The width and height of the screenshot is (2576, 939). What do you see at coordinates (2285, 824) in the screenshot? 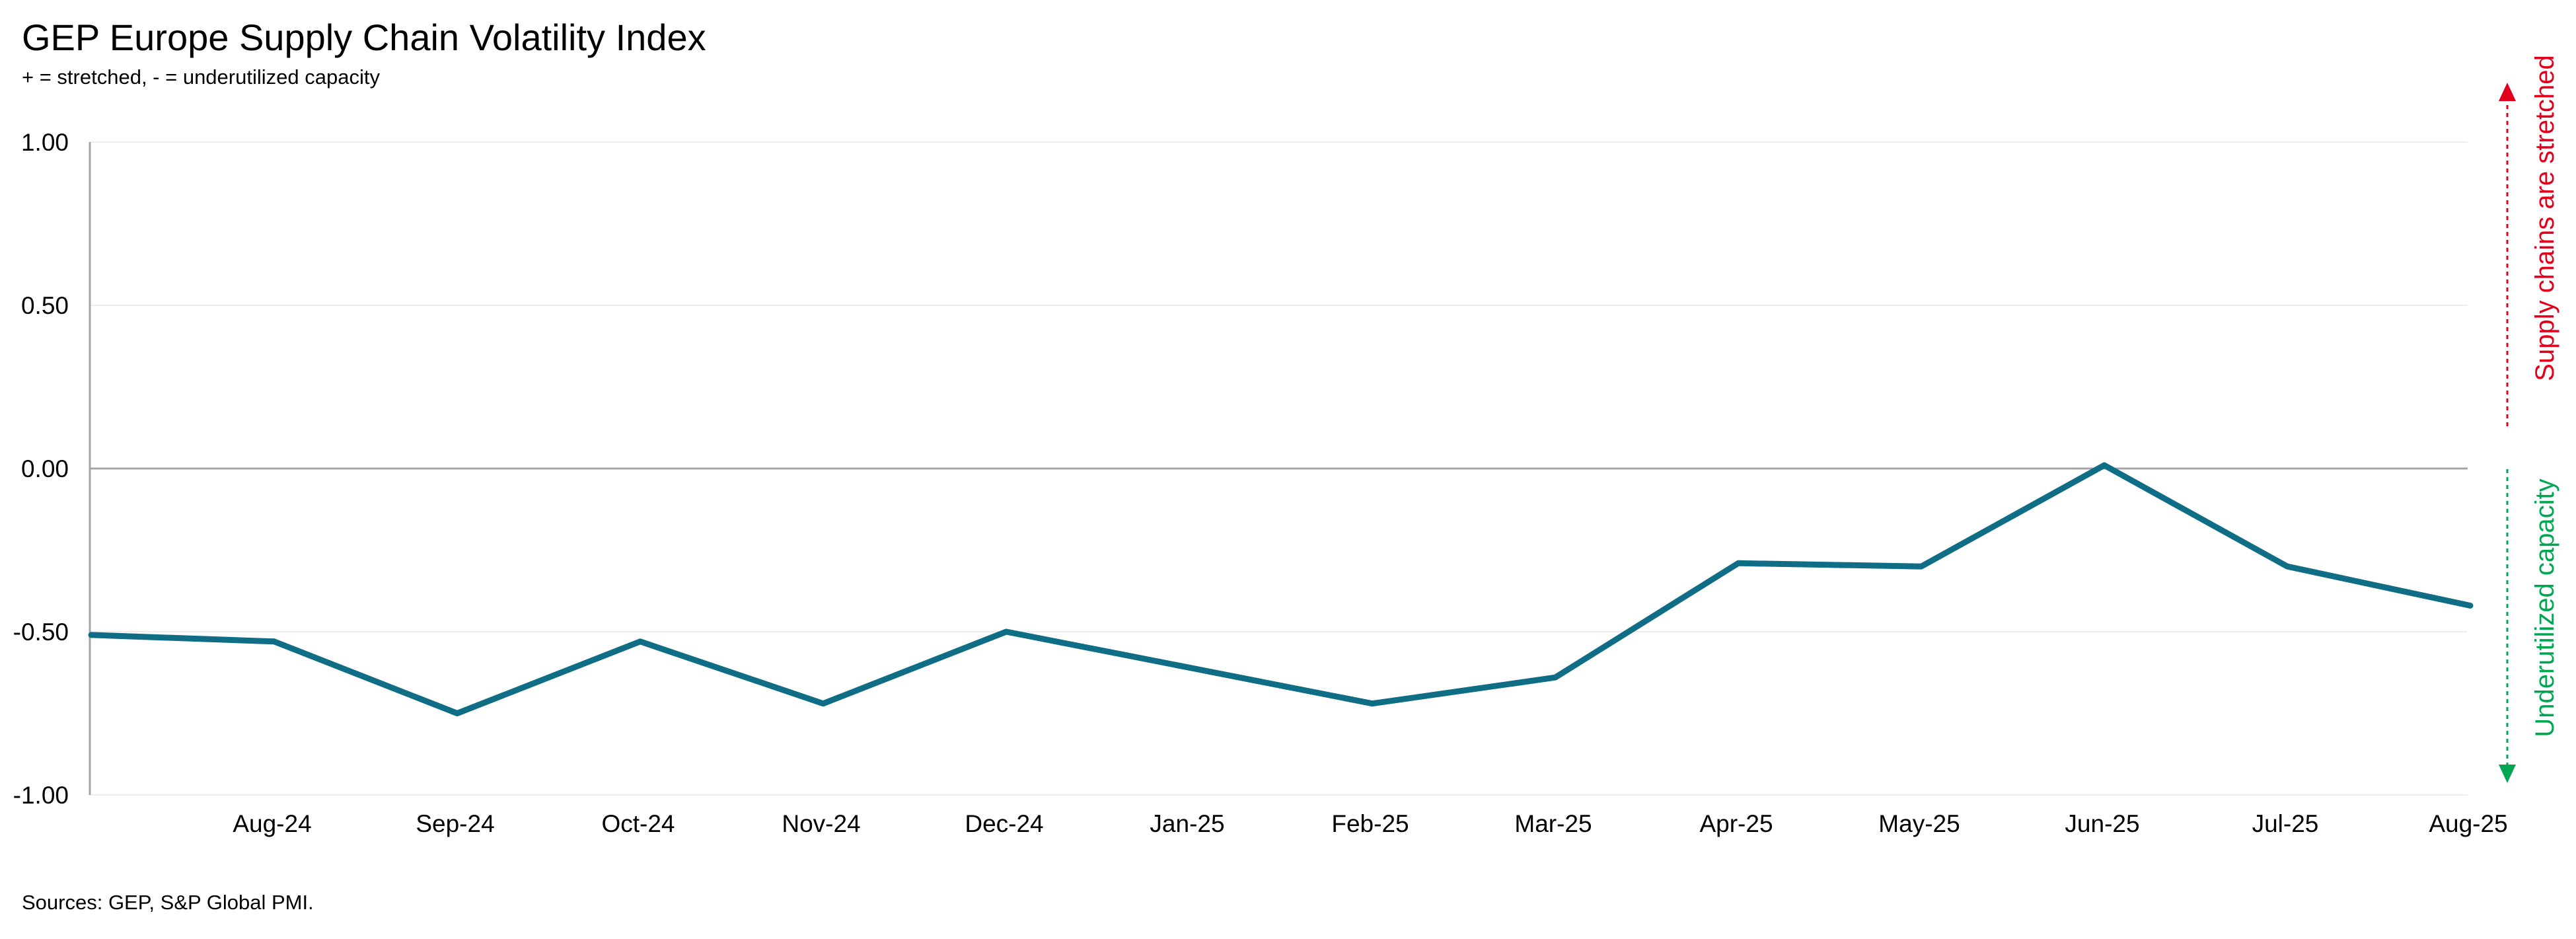
I see `x-tick-label: Jul-25` at bounding box center [2285, 824].